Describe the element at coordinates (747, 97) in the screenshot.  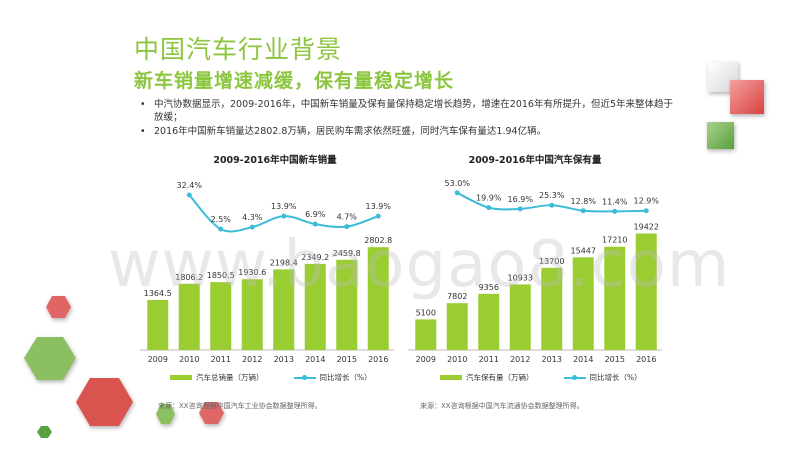
I see `deco-square-red` at that location.